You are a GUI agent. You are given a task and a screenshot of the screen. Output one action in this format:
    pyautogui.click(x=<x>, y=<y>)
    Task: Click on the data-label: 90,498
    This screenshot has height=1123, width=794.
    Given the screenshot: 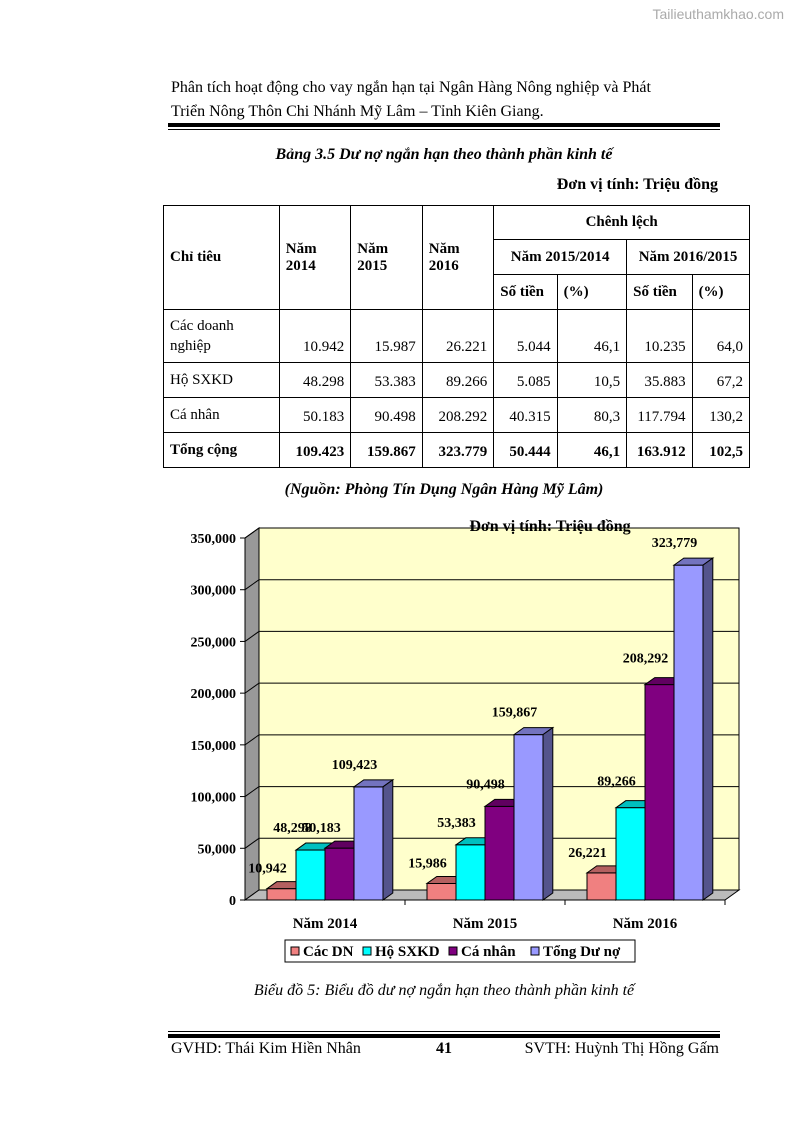 What is the action you would take?
    pyautogui.click(x=485, y=784)
    